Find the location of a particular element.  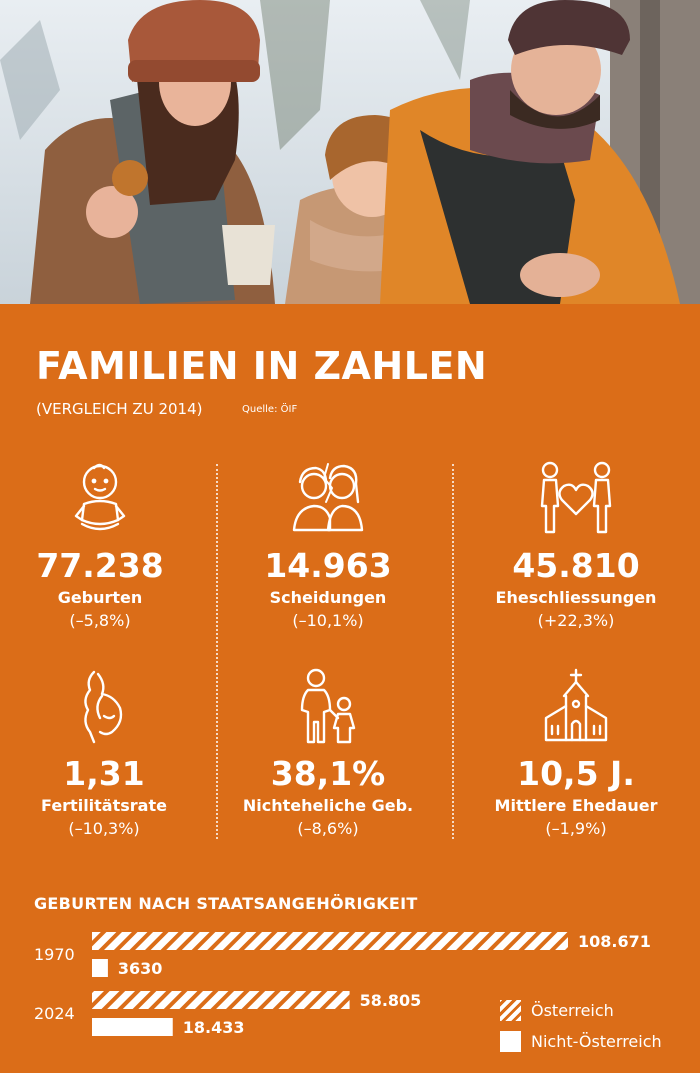

couple-heart-icon is located at coordinates (576, 497).